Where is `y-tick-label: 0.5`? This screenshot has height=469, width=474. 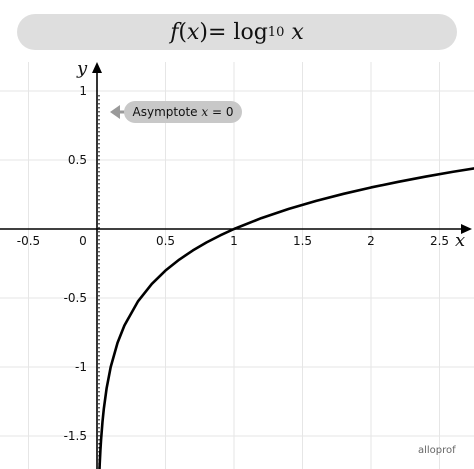
y-tick-label: 0.5 is located at coordinates (77, 160).